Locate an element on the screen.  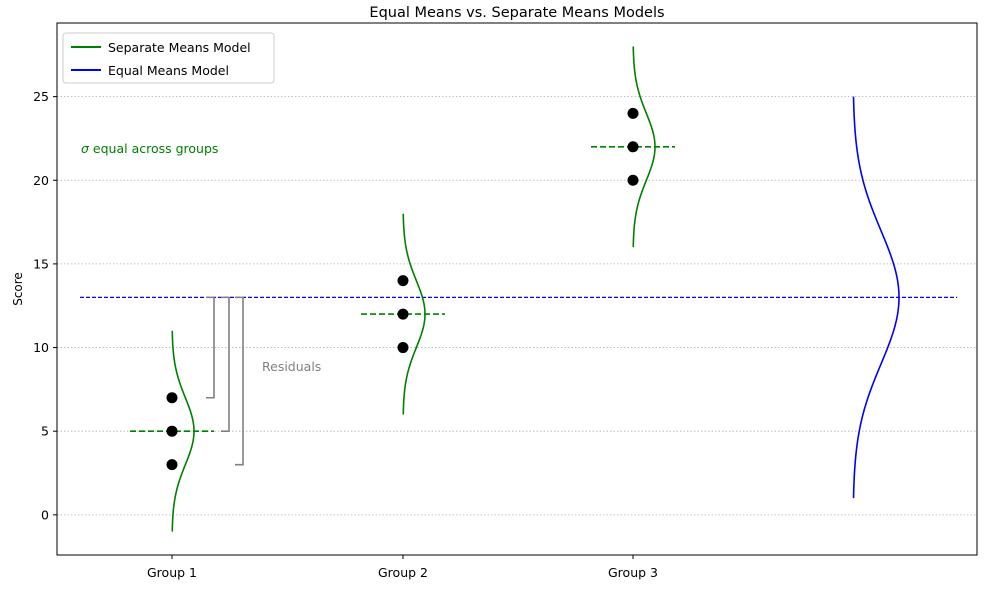
x-tick-label: Group 3 is located at coordinates (633, 572).